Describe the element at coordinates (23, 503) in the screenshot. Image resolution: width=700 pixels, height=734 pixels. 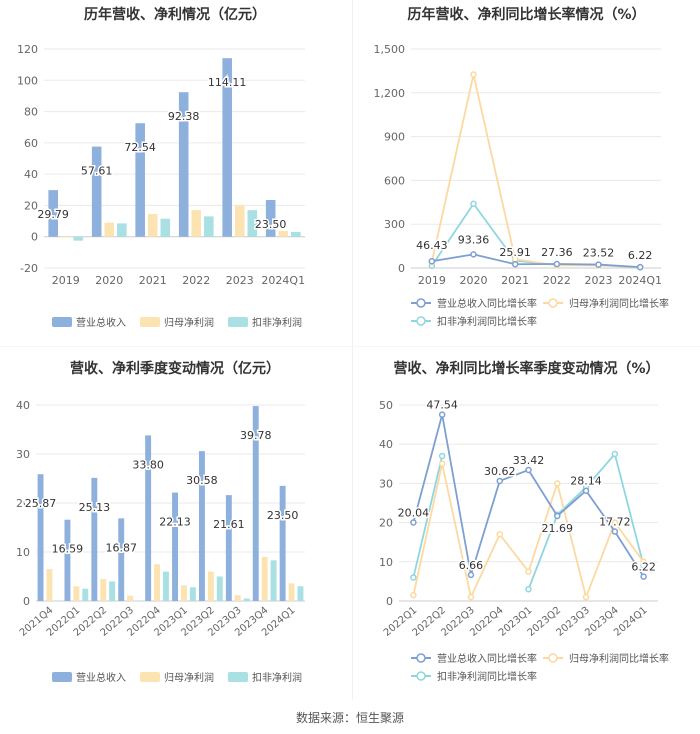
I see `y-tick-label: 20` at that location.